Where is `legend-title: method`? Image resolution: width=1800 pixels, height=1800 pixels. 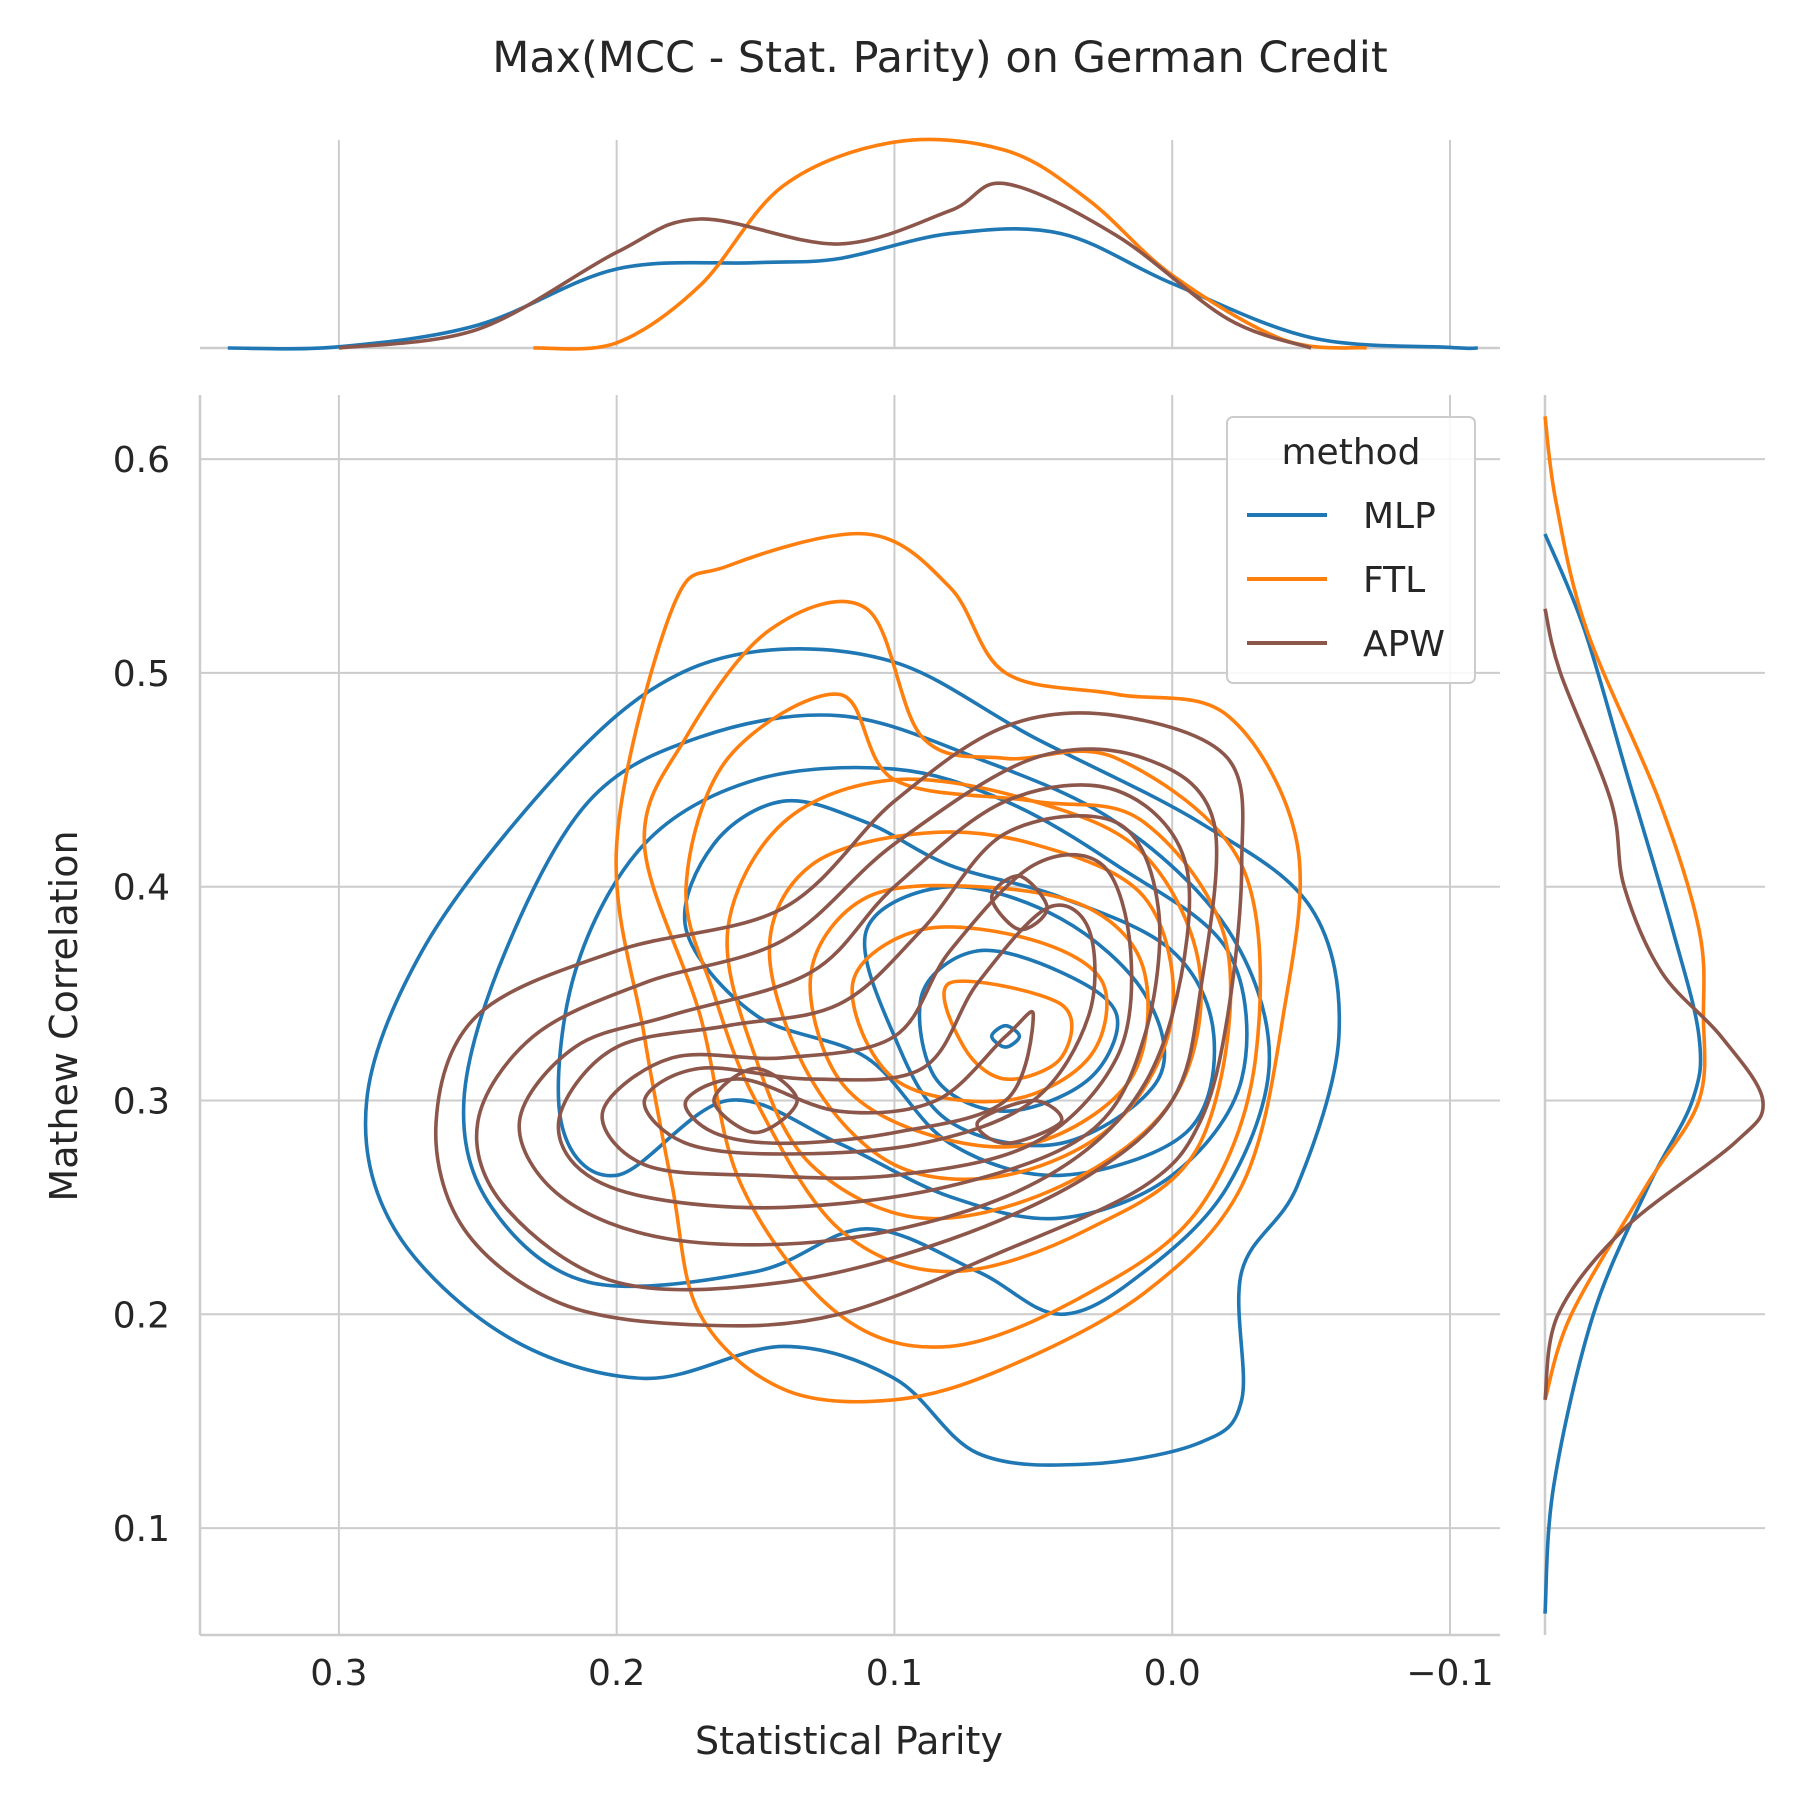 legend-title: method is located at coordinates (1350, 452).